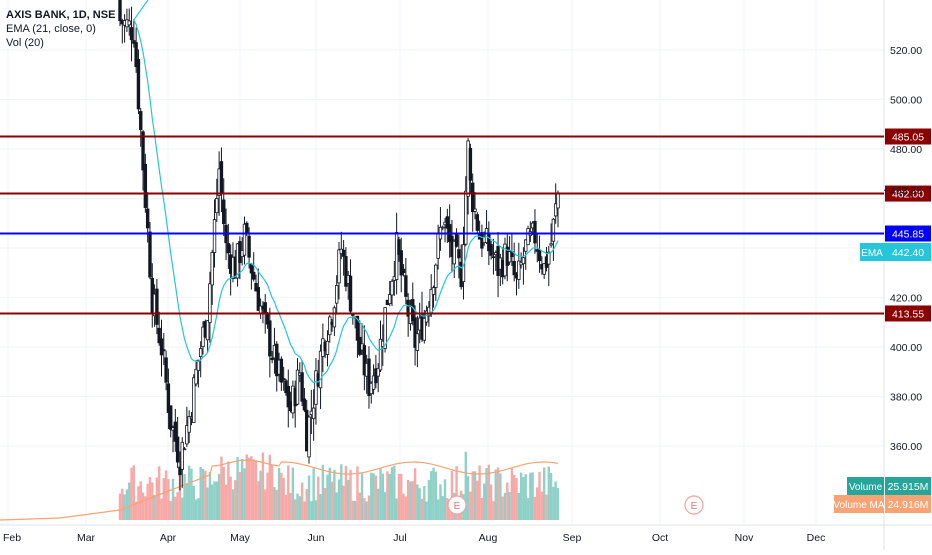 This screenshot has height=555, width=932. Describe the element at coordinates (660, 538) in the screenshot. I see `x-tick-8: Oct` at that location.